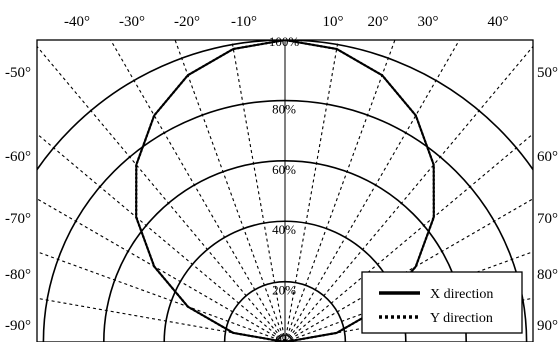 Image resolution: width=559 pixels, height=342 pixels. I want to click on angle-label-top-2: -20°, so click(187, 22).